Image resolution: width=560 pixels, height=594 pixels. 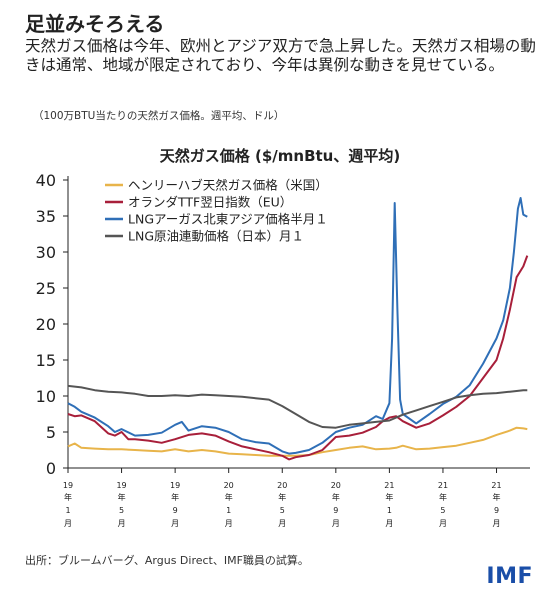 What do you see at coordinates (46, 324) in the screenshot?
I see `y-tick-label: 20` at bounding box center [46, 324].